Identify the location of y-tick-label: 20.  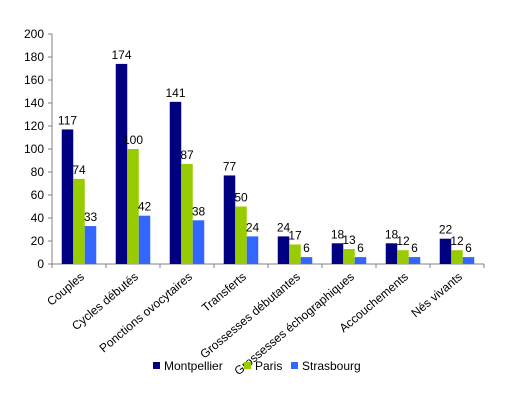
(38, 241).